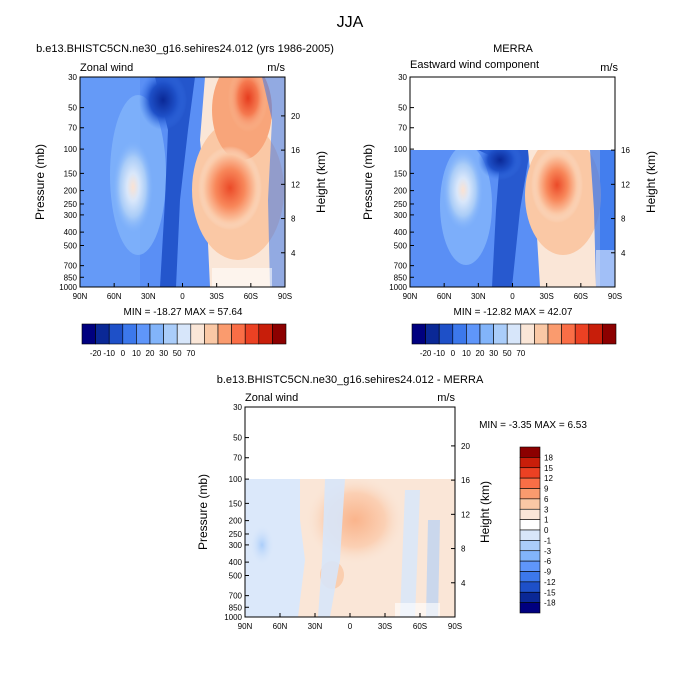 The image size is (700, 700). Describe the element at coordinates (236, 562) in the screenshot. I see `panel3-ytick-label: 400` at that location.